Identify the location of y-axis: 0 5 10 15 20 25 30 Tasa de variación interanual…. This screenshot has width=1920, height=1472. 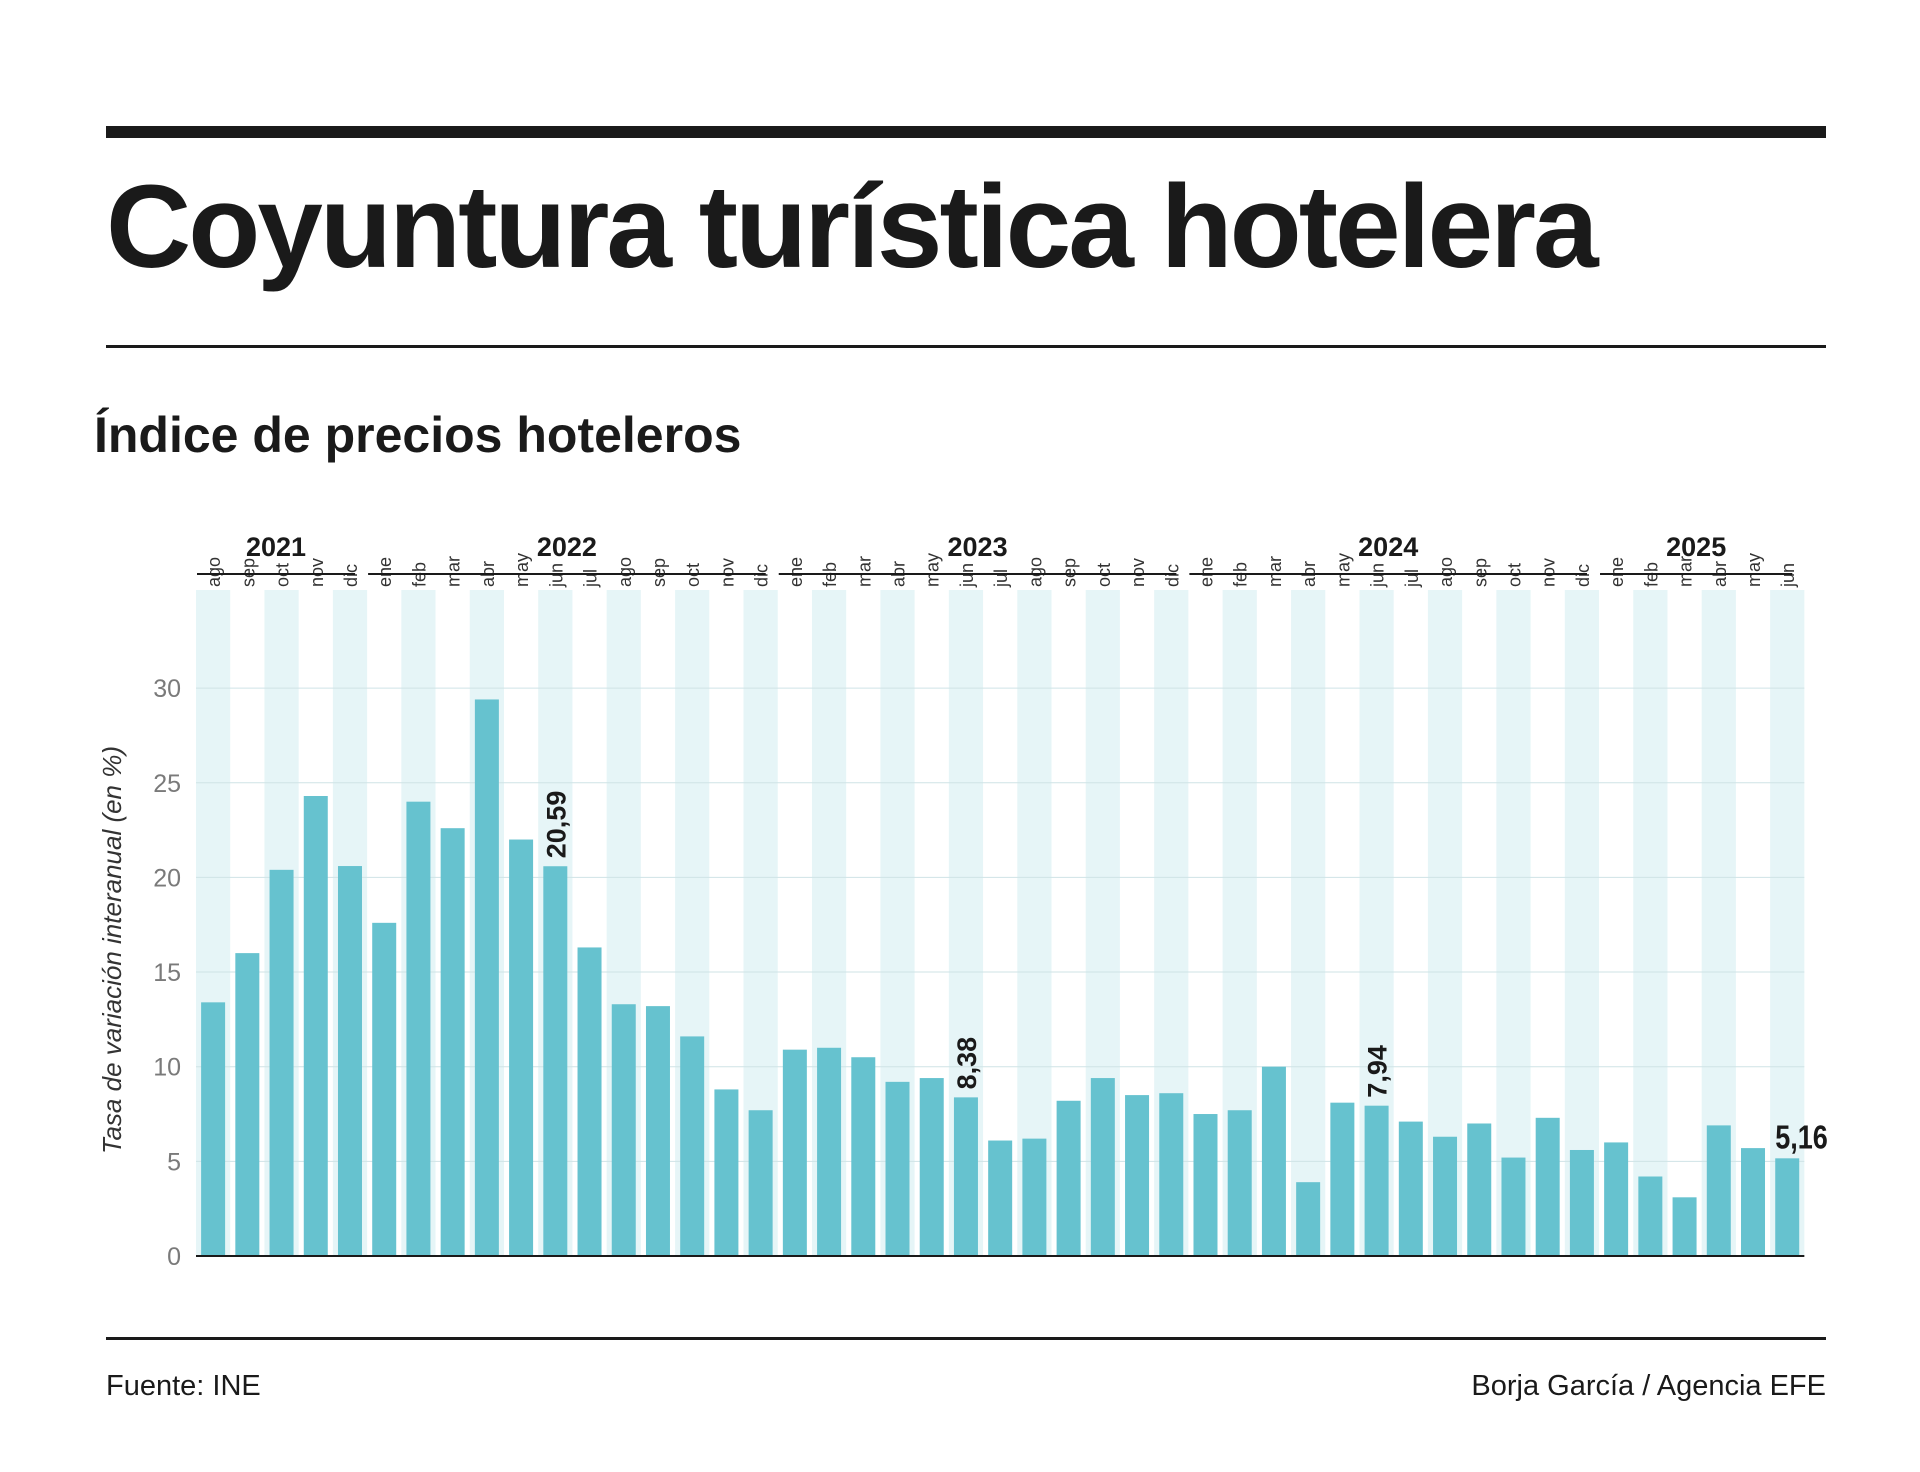
(139, 973).